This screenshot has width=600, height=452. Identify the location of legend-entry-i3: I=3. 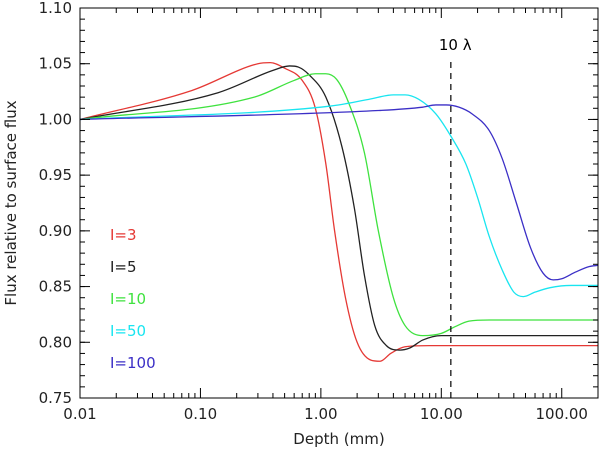
(123, 235).